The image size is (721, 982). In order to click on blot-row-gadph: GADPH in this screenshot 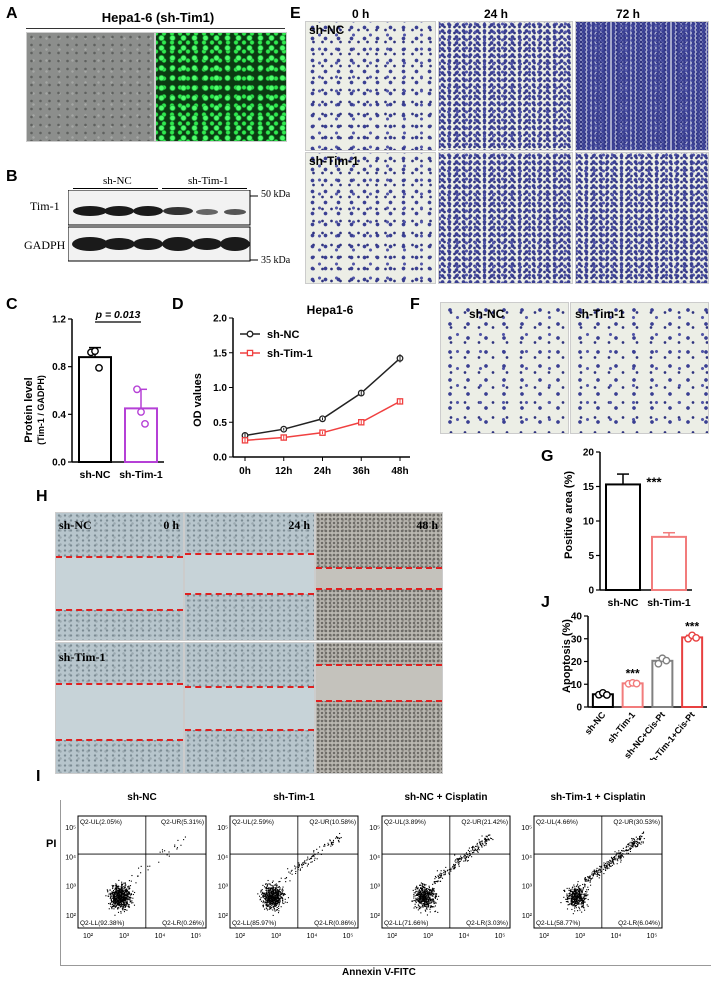, I will do `click(45, 245)`.